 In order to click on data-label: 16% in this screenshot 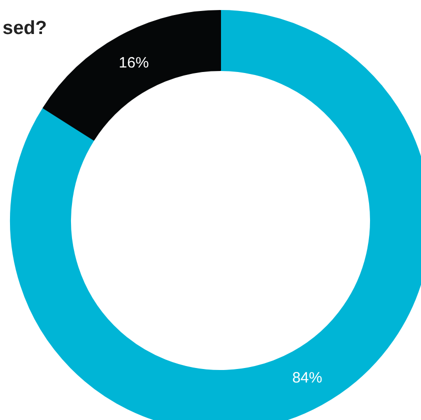, I will do `click(133, 63)`.